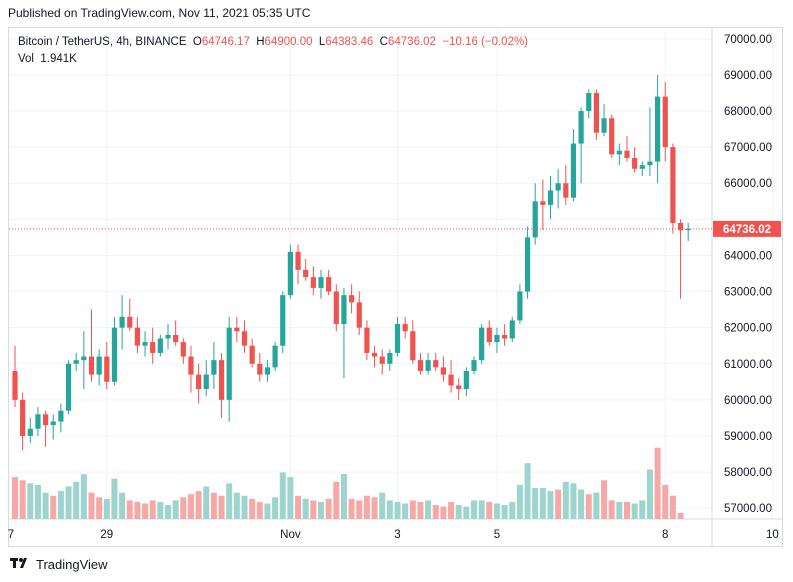 The width and height of the screenshot is (793, 582). Describe the element at coordinates (72, 564) in the screenshot. I see `brand-name: TradingView` at that location.